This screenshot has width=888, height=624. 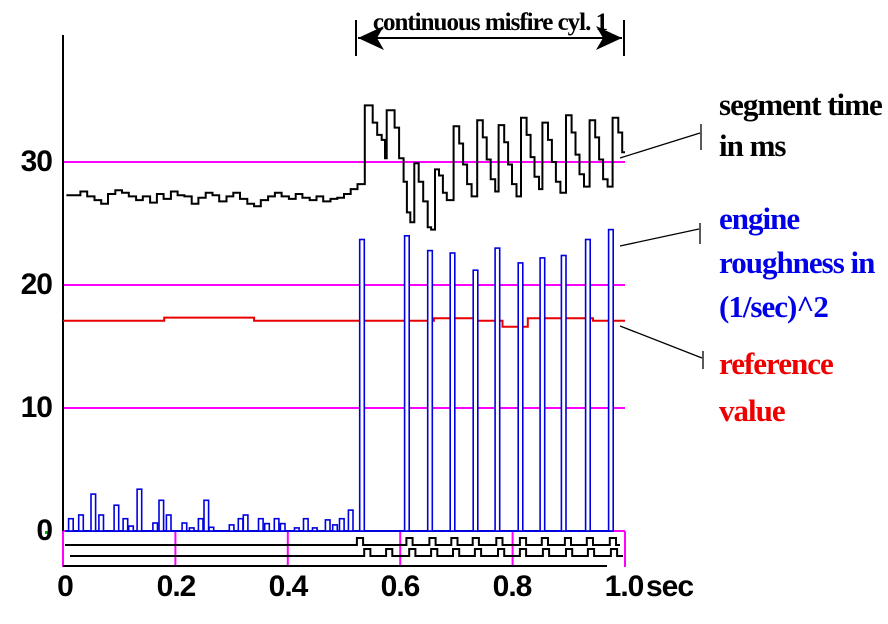 I want to click on engine-roughness-label-line3: (1/sec)^2, so click(x=774, y=306).